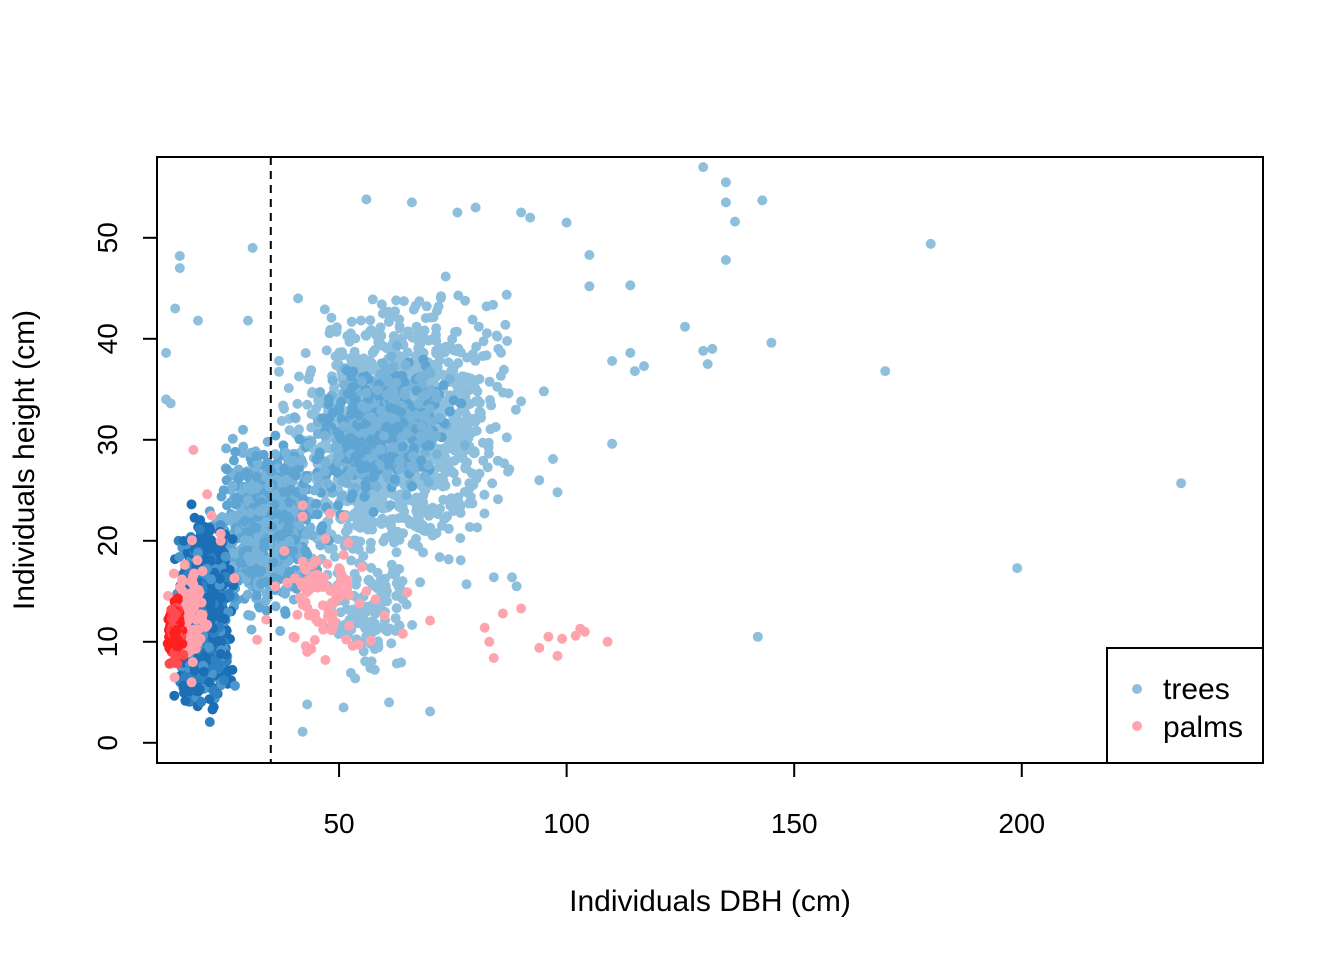 The height and width of the screenshot is (960, 1344). I want to click on x-axis: 50 100 150 200, so click(684, 801).